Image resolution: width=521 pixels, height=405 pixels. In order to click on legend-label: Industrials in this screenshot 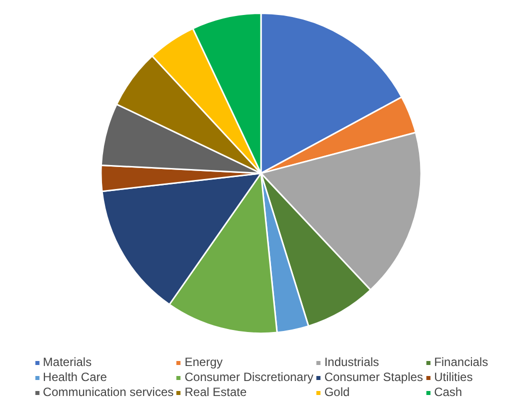, I will do `click(352, 362)`.